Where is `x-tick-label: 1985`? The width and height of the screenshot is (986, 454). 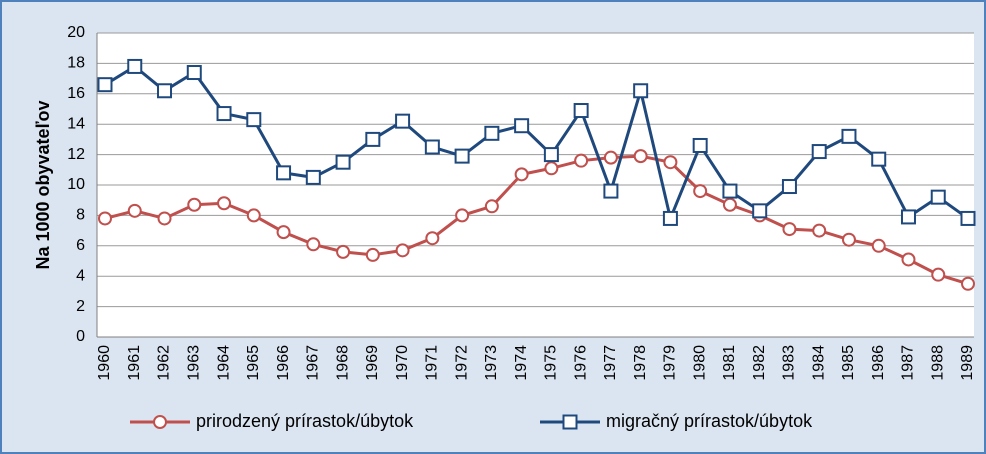 x-tick-label: 1985 is located at coordinates (848, 363).